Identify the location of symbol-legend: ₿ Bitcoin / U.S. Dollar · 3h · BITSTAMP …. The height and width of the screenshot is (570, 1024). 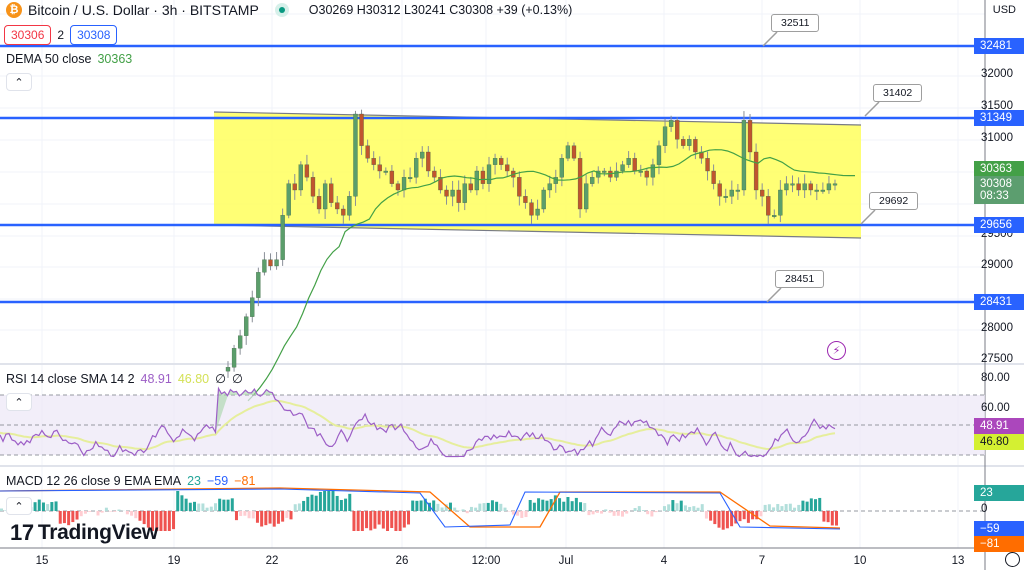
(289, 10).